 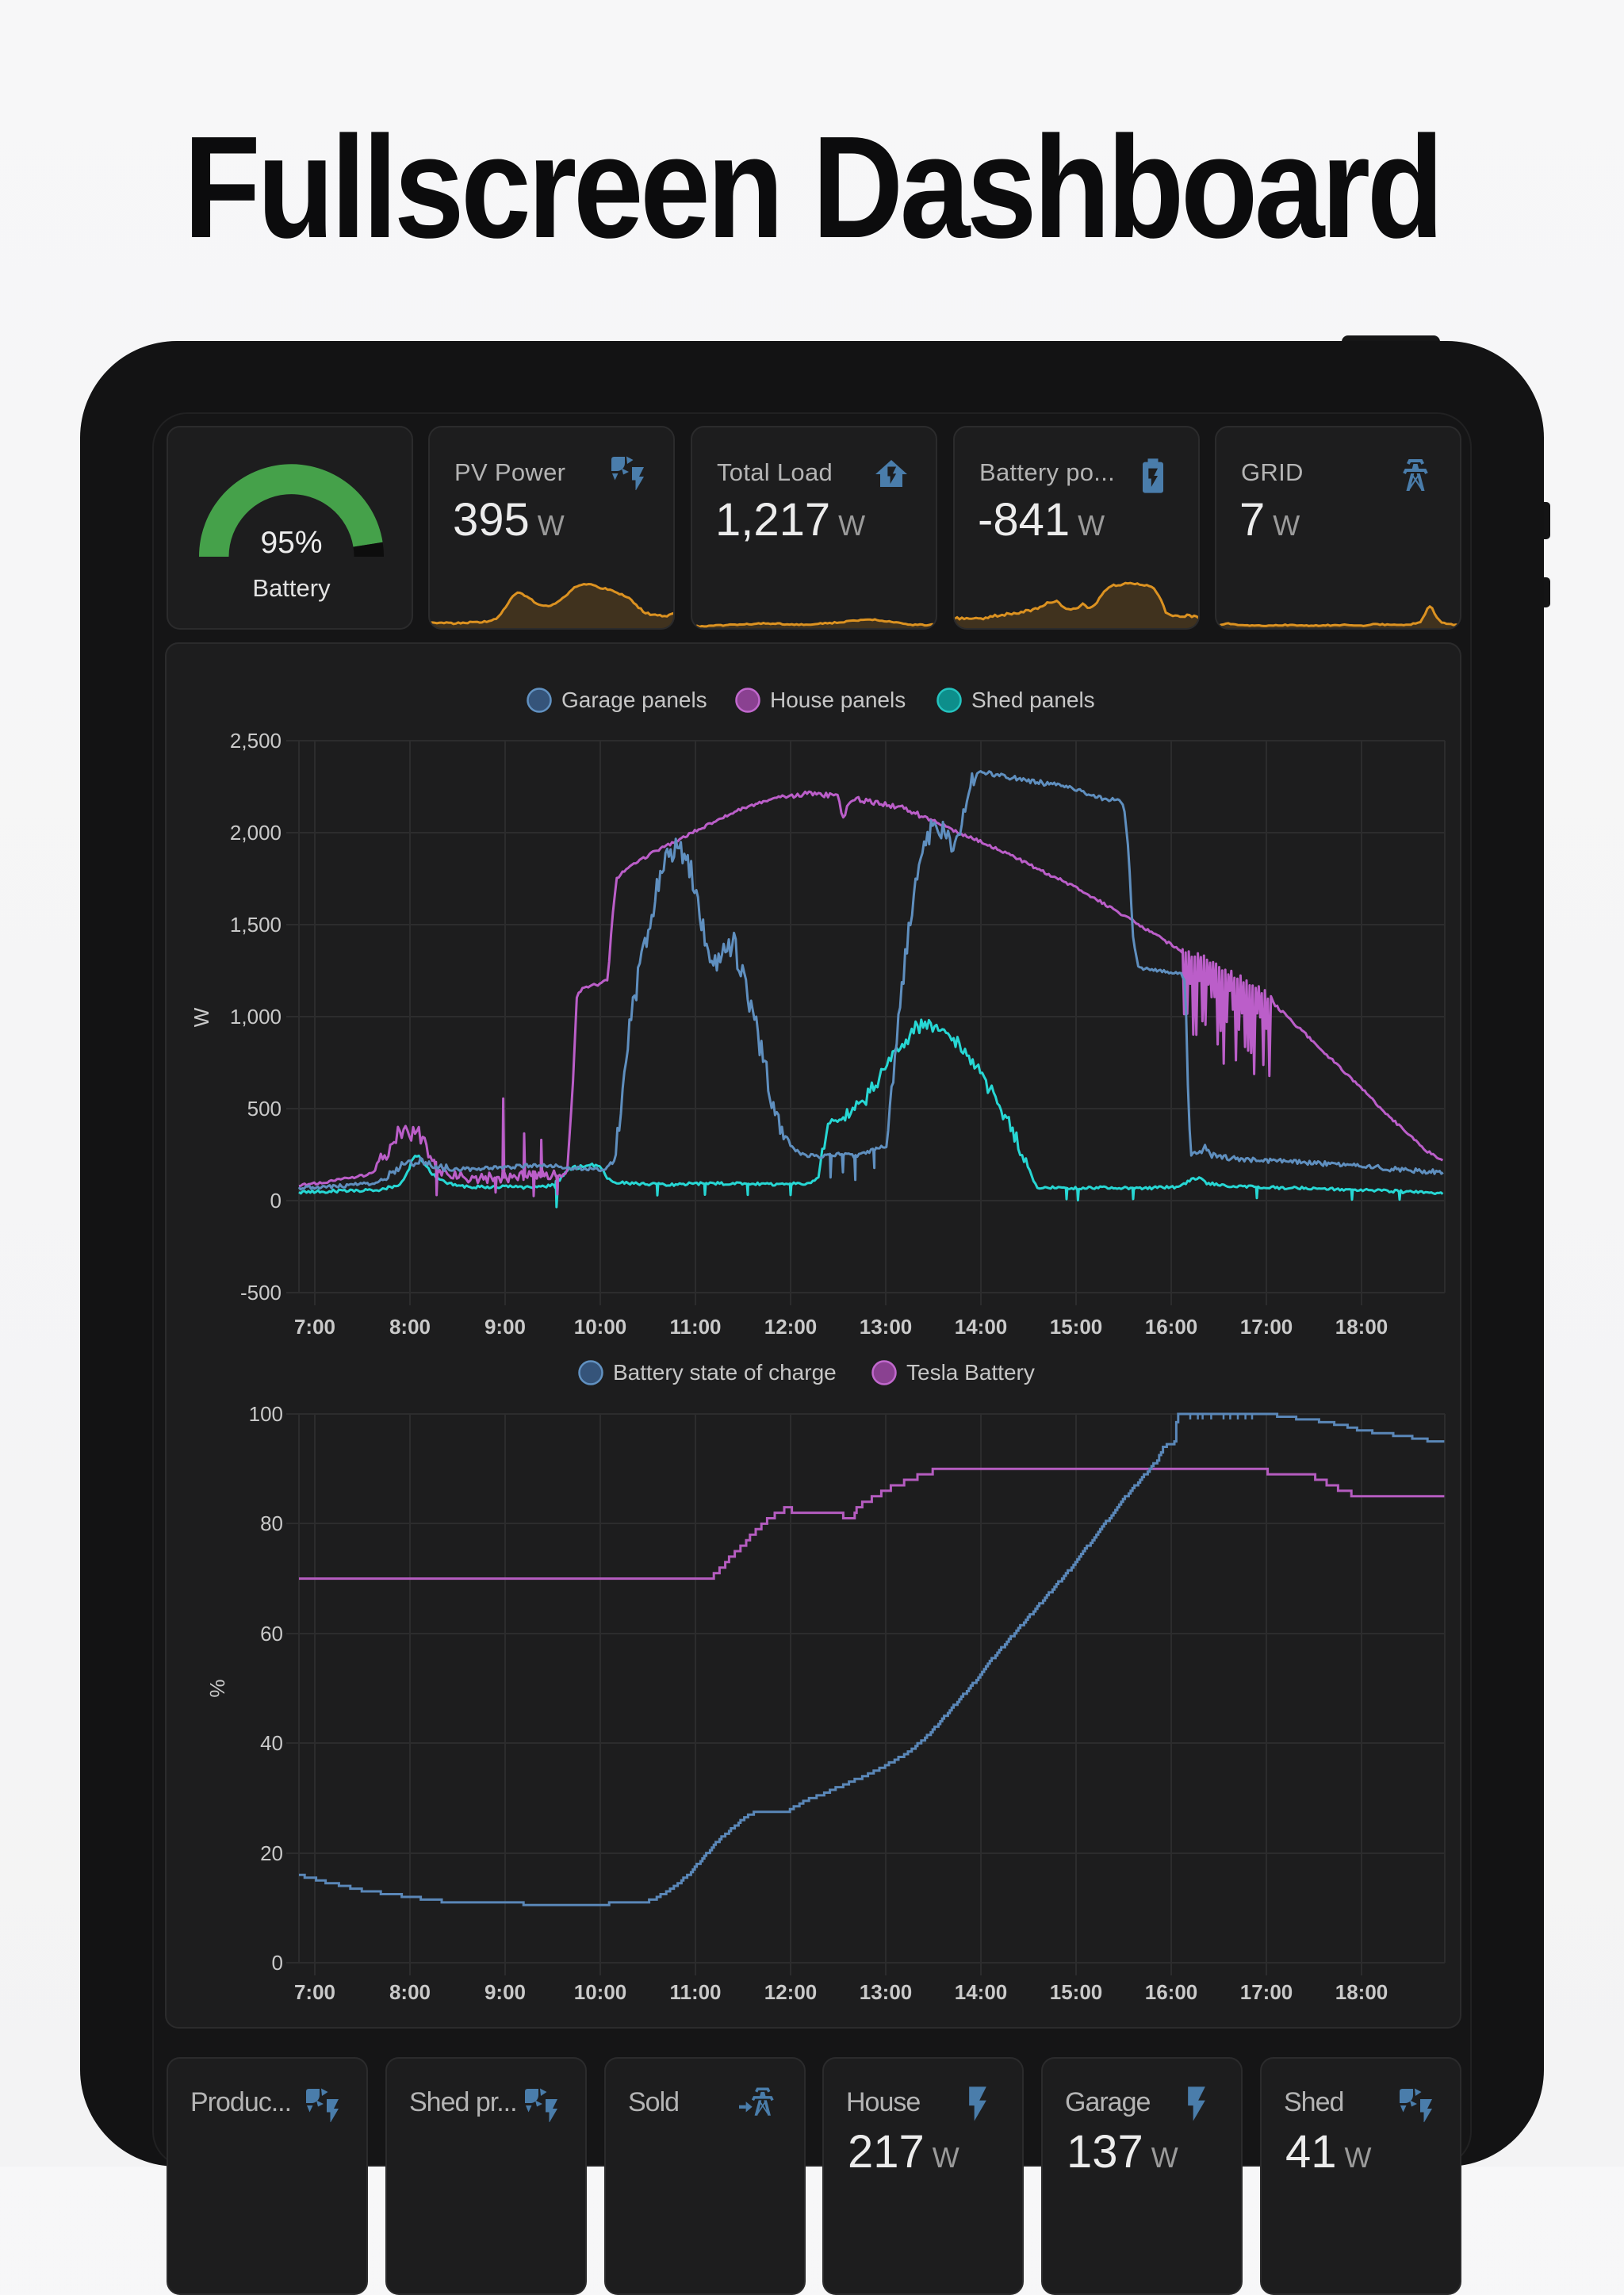 I want to click on svg-text: Garage panels, so click(x=634, y=700).